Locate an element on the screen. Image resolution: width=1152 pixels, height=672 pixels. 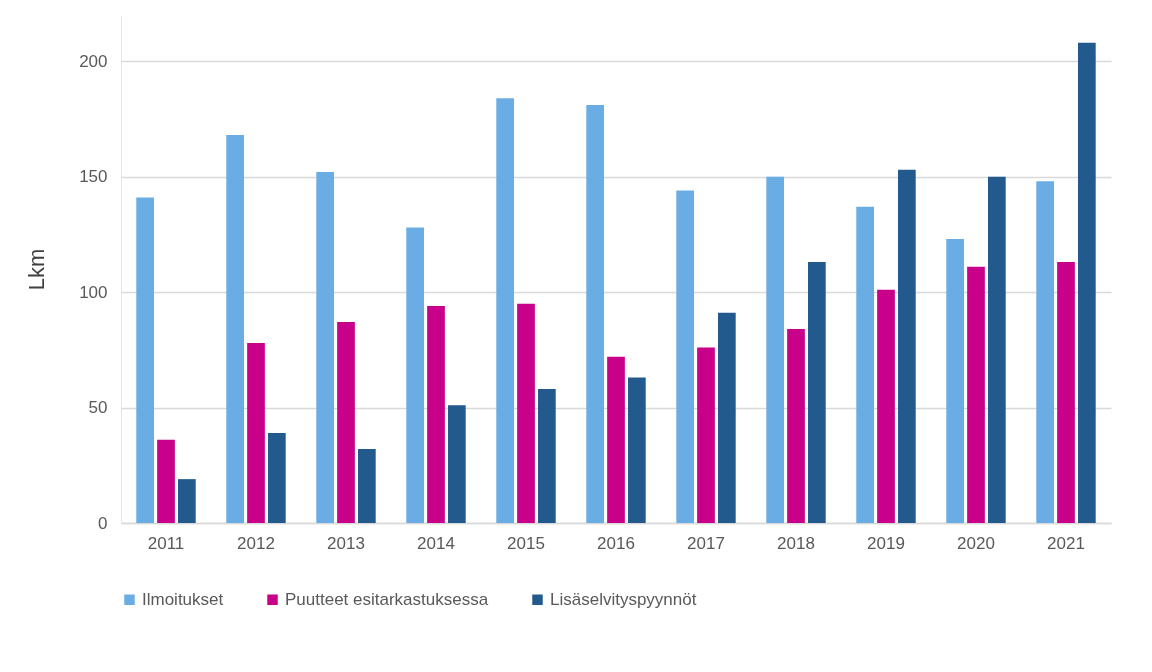
x-tick-label: 2014 is located at coordinates (436, 543).